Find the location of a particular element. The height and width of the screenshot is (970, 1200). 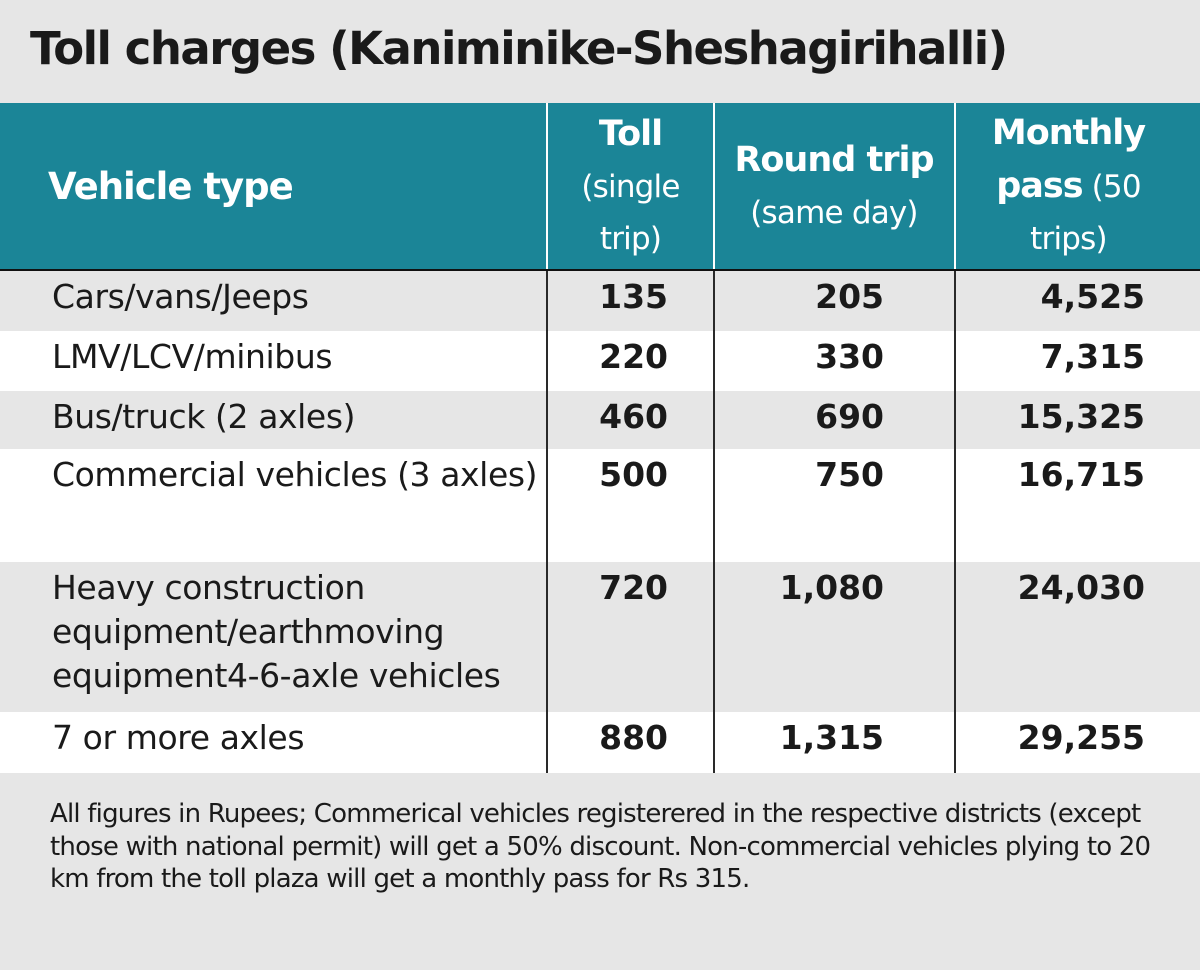

header-monthly-pass: Monthly pass (50 trips) is located at coordinates (1068, 186).